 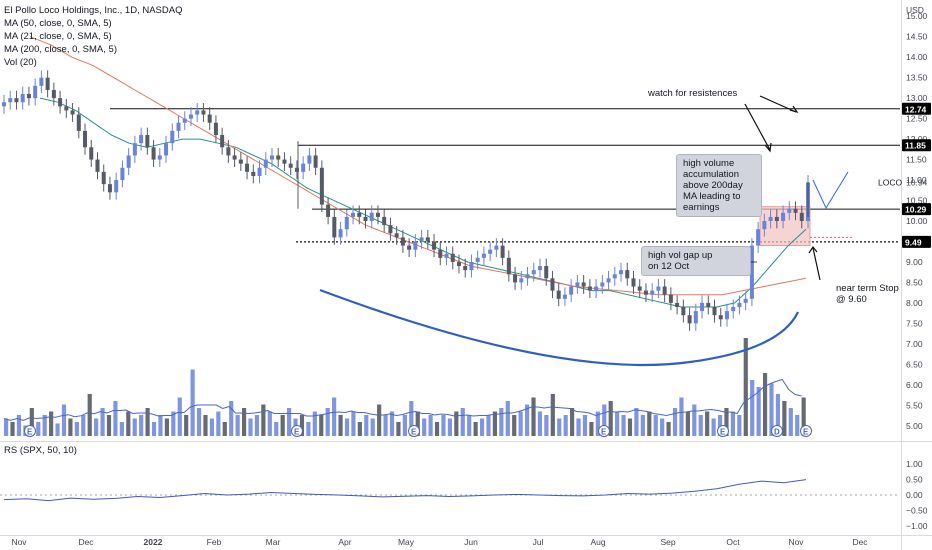 I want to click on rs-axis: 1.00 0.50 0.00 −0.50 −1.00, so click(x=917, y=495).